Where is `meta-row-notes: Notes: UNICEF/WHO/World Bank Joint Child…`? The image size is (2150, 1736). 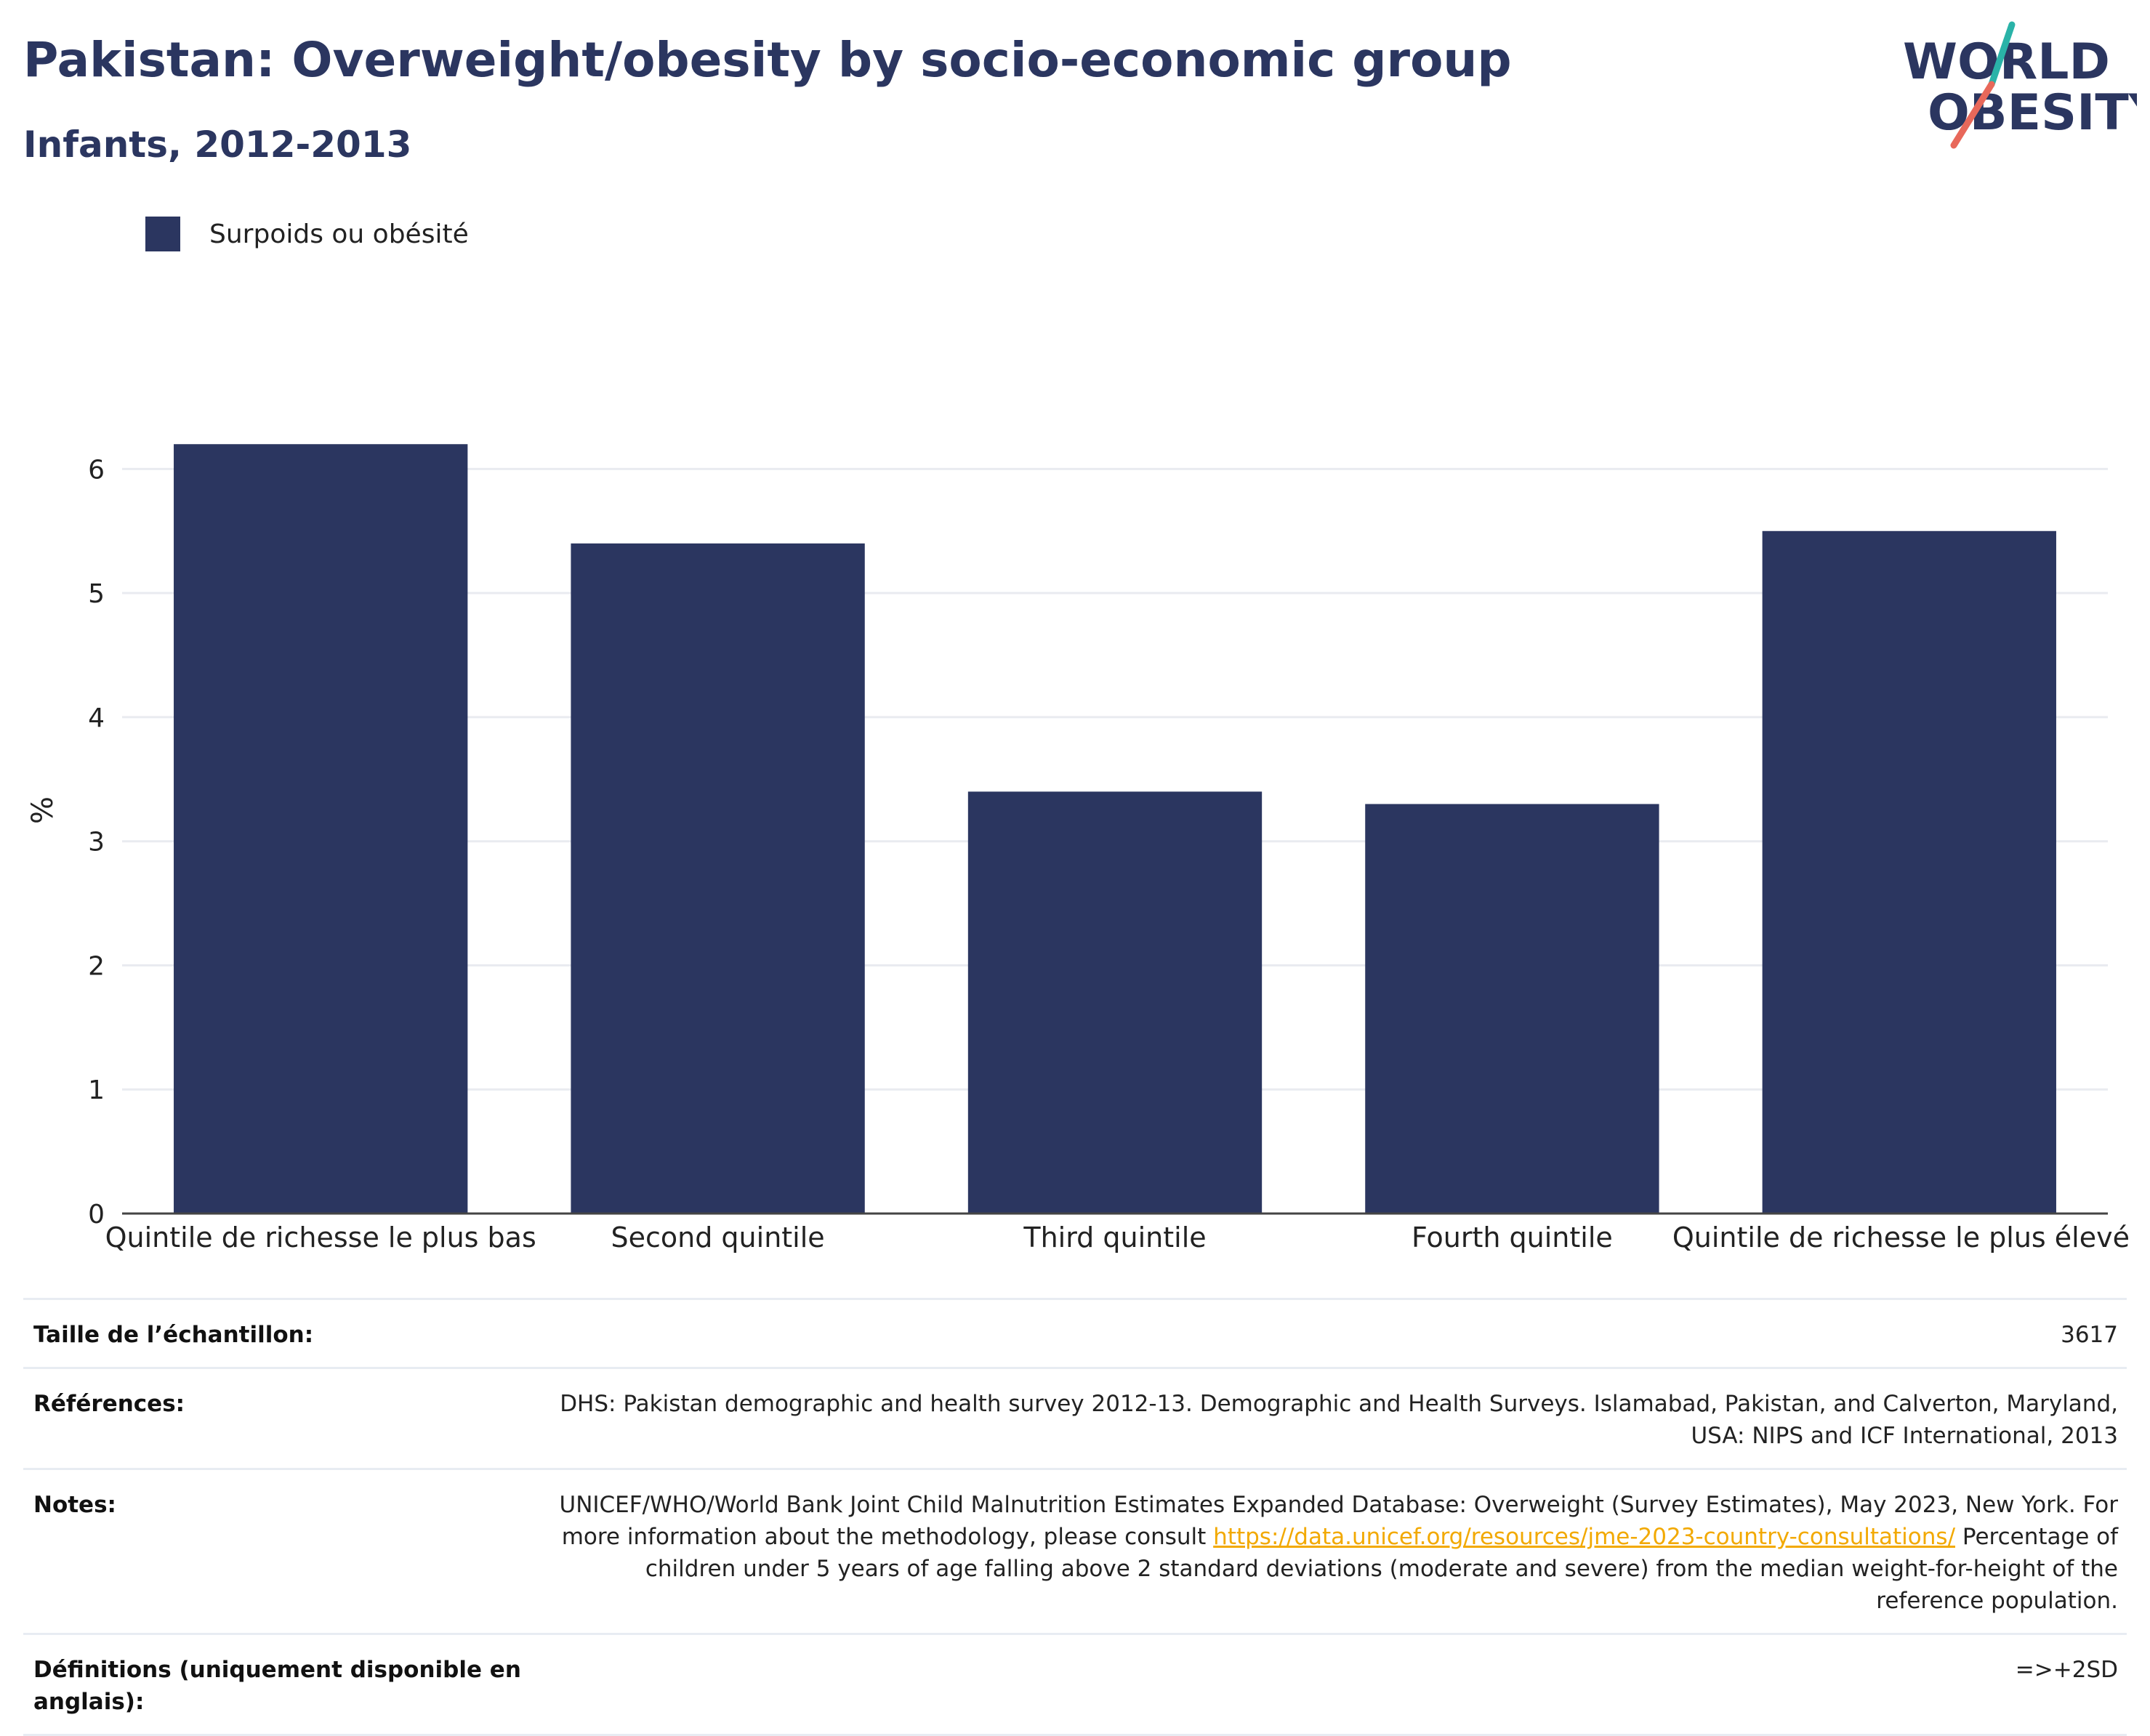
meta-row-notes: Notes: UNICEF/WHO/World Bank Joint Child… is located at coordinates (1075, 1551).